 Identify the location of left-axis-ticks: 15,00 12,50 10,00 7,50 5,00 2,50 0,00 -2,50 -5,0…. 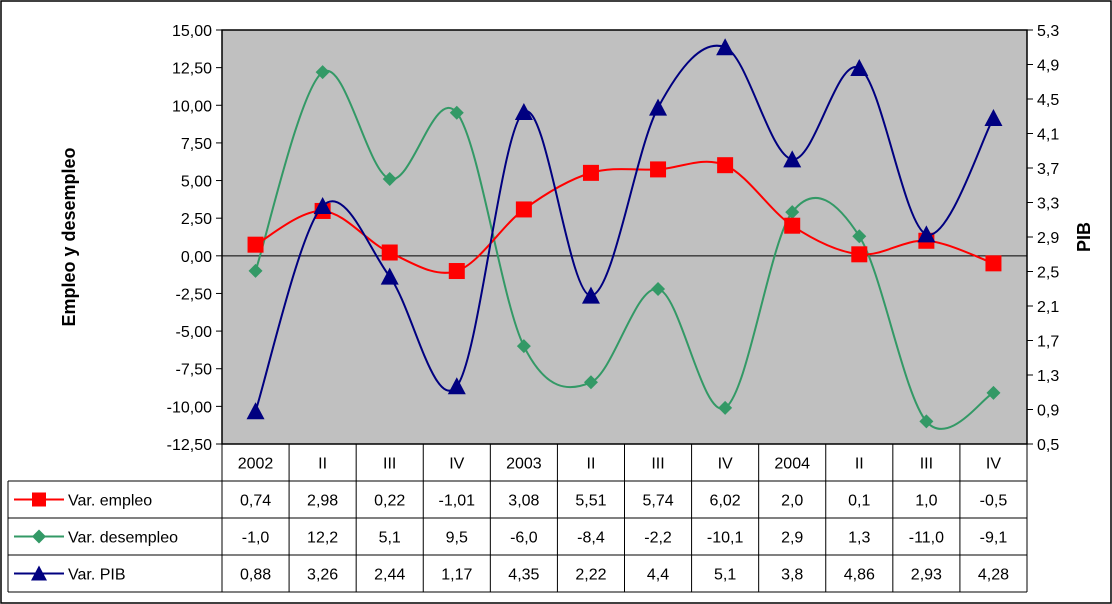
(194, 238).